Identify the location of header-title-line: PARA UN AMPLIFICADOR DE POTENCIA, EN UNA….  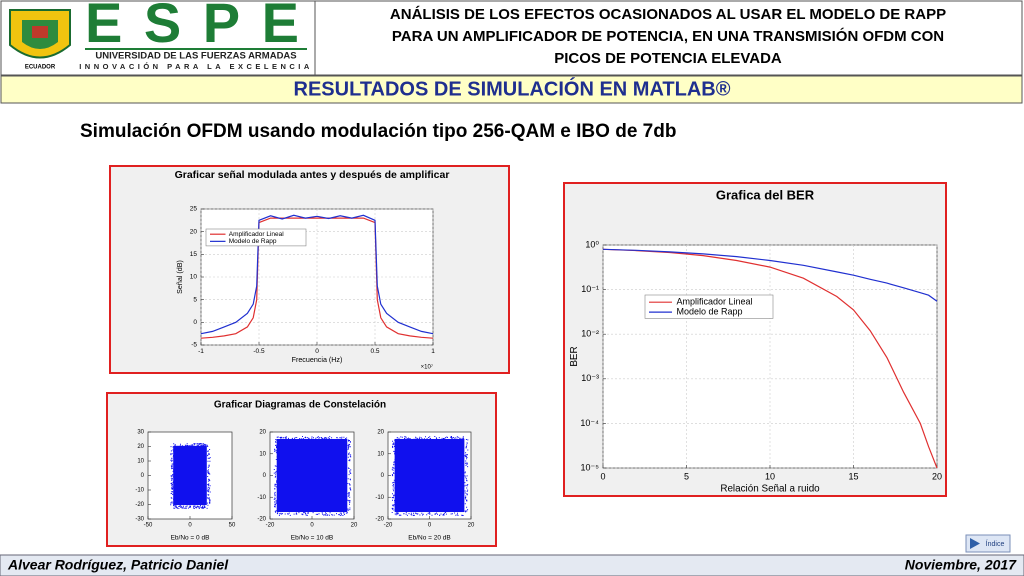
(668, 36).